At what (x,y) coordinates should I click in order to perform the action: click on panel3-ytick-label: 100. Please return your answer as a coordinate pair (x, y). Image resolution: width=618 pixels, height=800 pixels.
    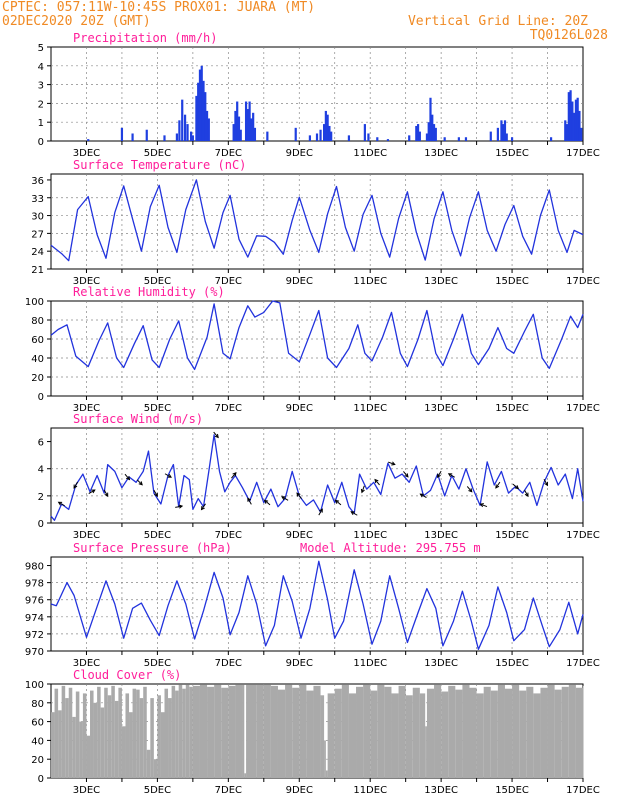
    Looking at the image, I should click on (34, 302).